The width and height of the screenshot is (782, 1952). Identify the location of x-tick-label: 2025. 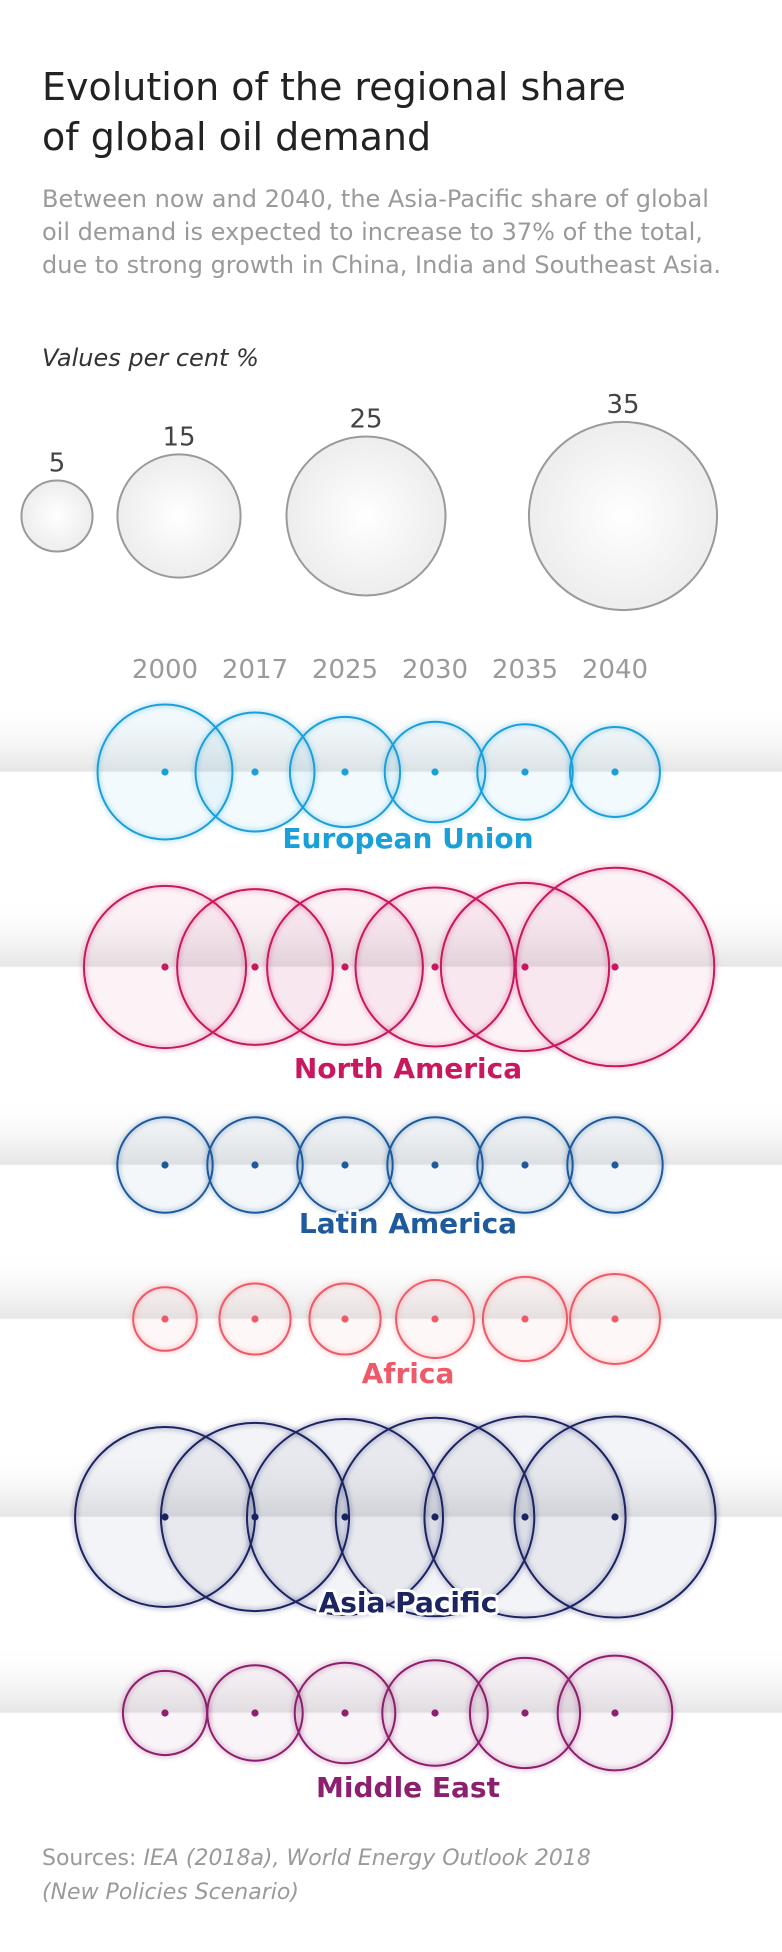
(345, 670).